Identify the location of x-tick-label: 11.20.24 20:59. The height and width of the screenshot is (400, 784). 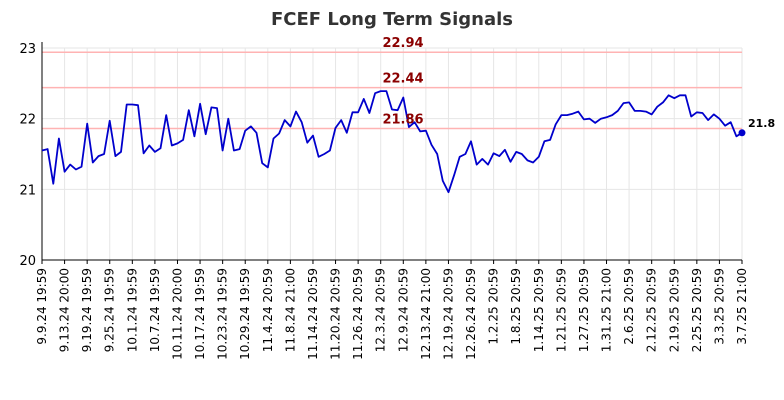
(336, 314).